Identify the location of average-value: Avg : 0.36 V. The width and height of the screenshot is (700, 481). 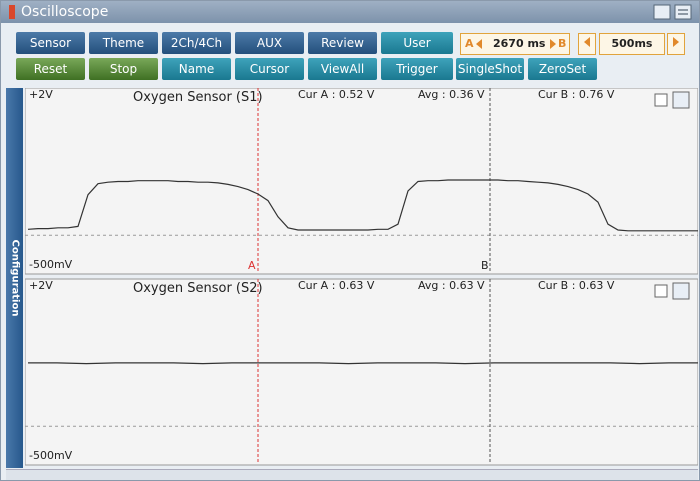
(451, 94).